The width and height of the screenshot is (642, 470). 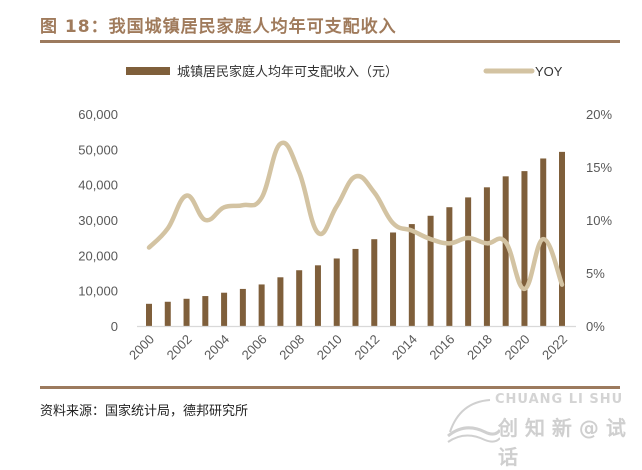 What do you see at coordinates (599, 167) in the screenshot?
I see `right-axis-tick-label: 15%` at bounding box center [599, 167].